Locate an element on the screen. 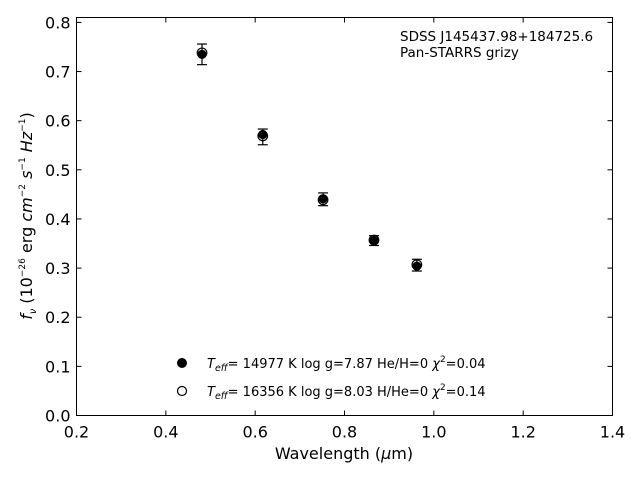 The width and height of the screenshot is (640, 480). y-tick-label: 0.8 is located at coordinates (57, 22).